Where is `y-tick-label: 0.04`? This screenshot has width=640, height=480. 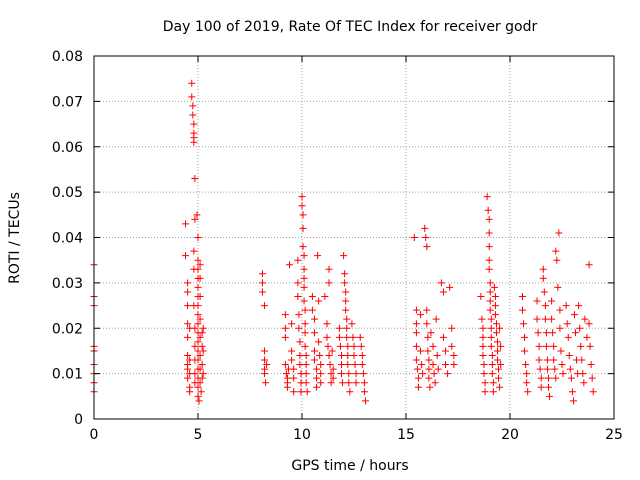
y-tick-label: 0.04 is located at coordinates (67, 239).